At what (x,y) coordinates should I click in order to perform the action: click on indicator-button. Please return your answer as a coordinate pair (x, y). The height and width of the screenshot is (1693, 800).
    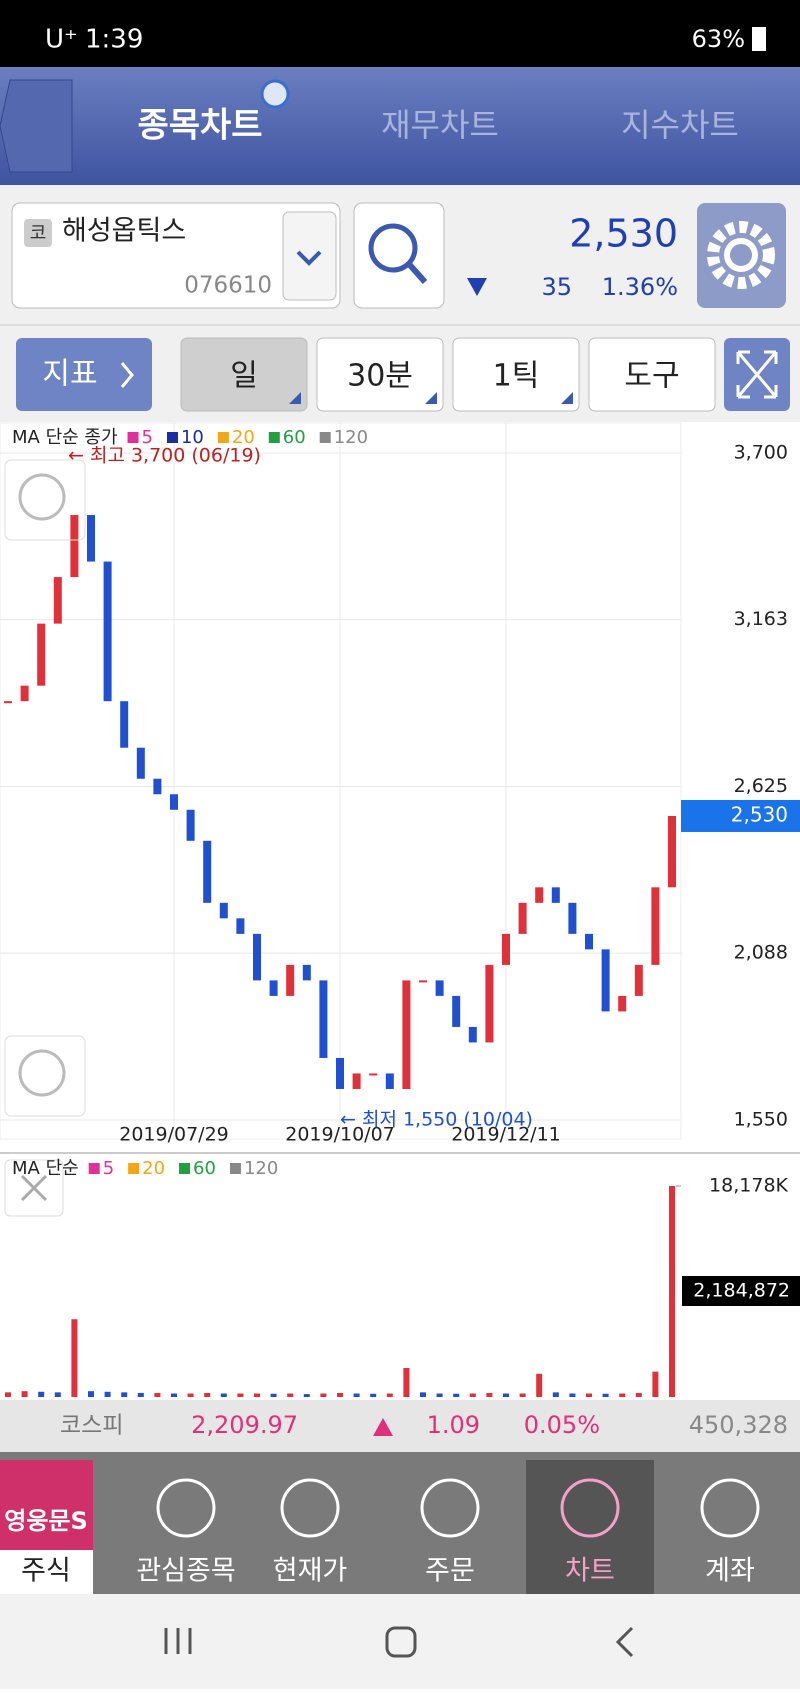
    Looking at the image, I should click on (84, 374).